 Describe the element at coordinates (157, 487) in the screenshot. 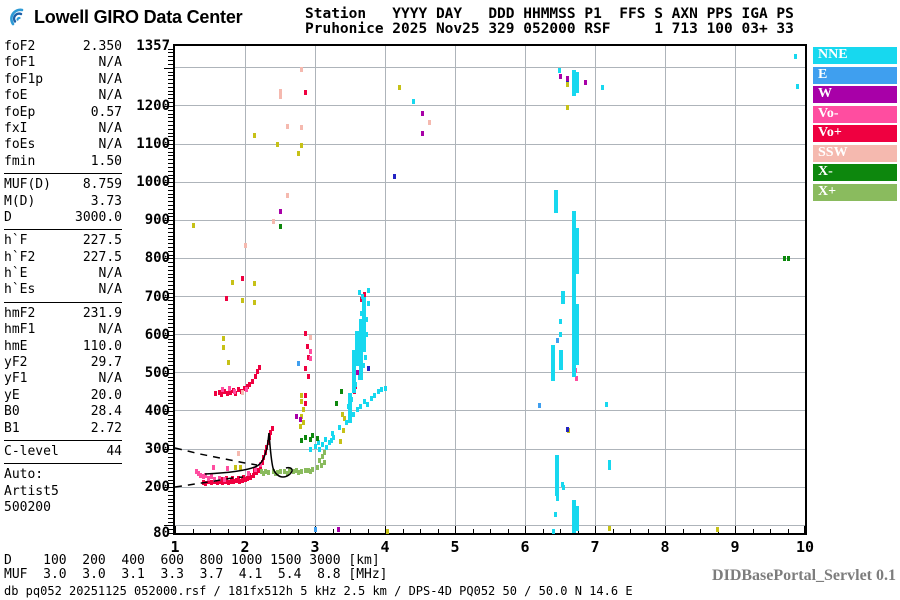

I see `y-axis-label-200: 200` at that location.